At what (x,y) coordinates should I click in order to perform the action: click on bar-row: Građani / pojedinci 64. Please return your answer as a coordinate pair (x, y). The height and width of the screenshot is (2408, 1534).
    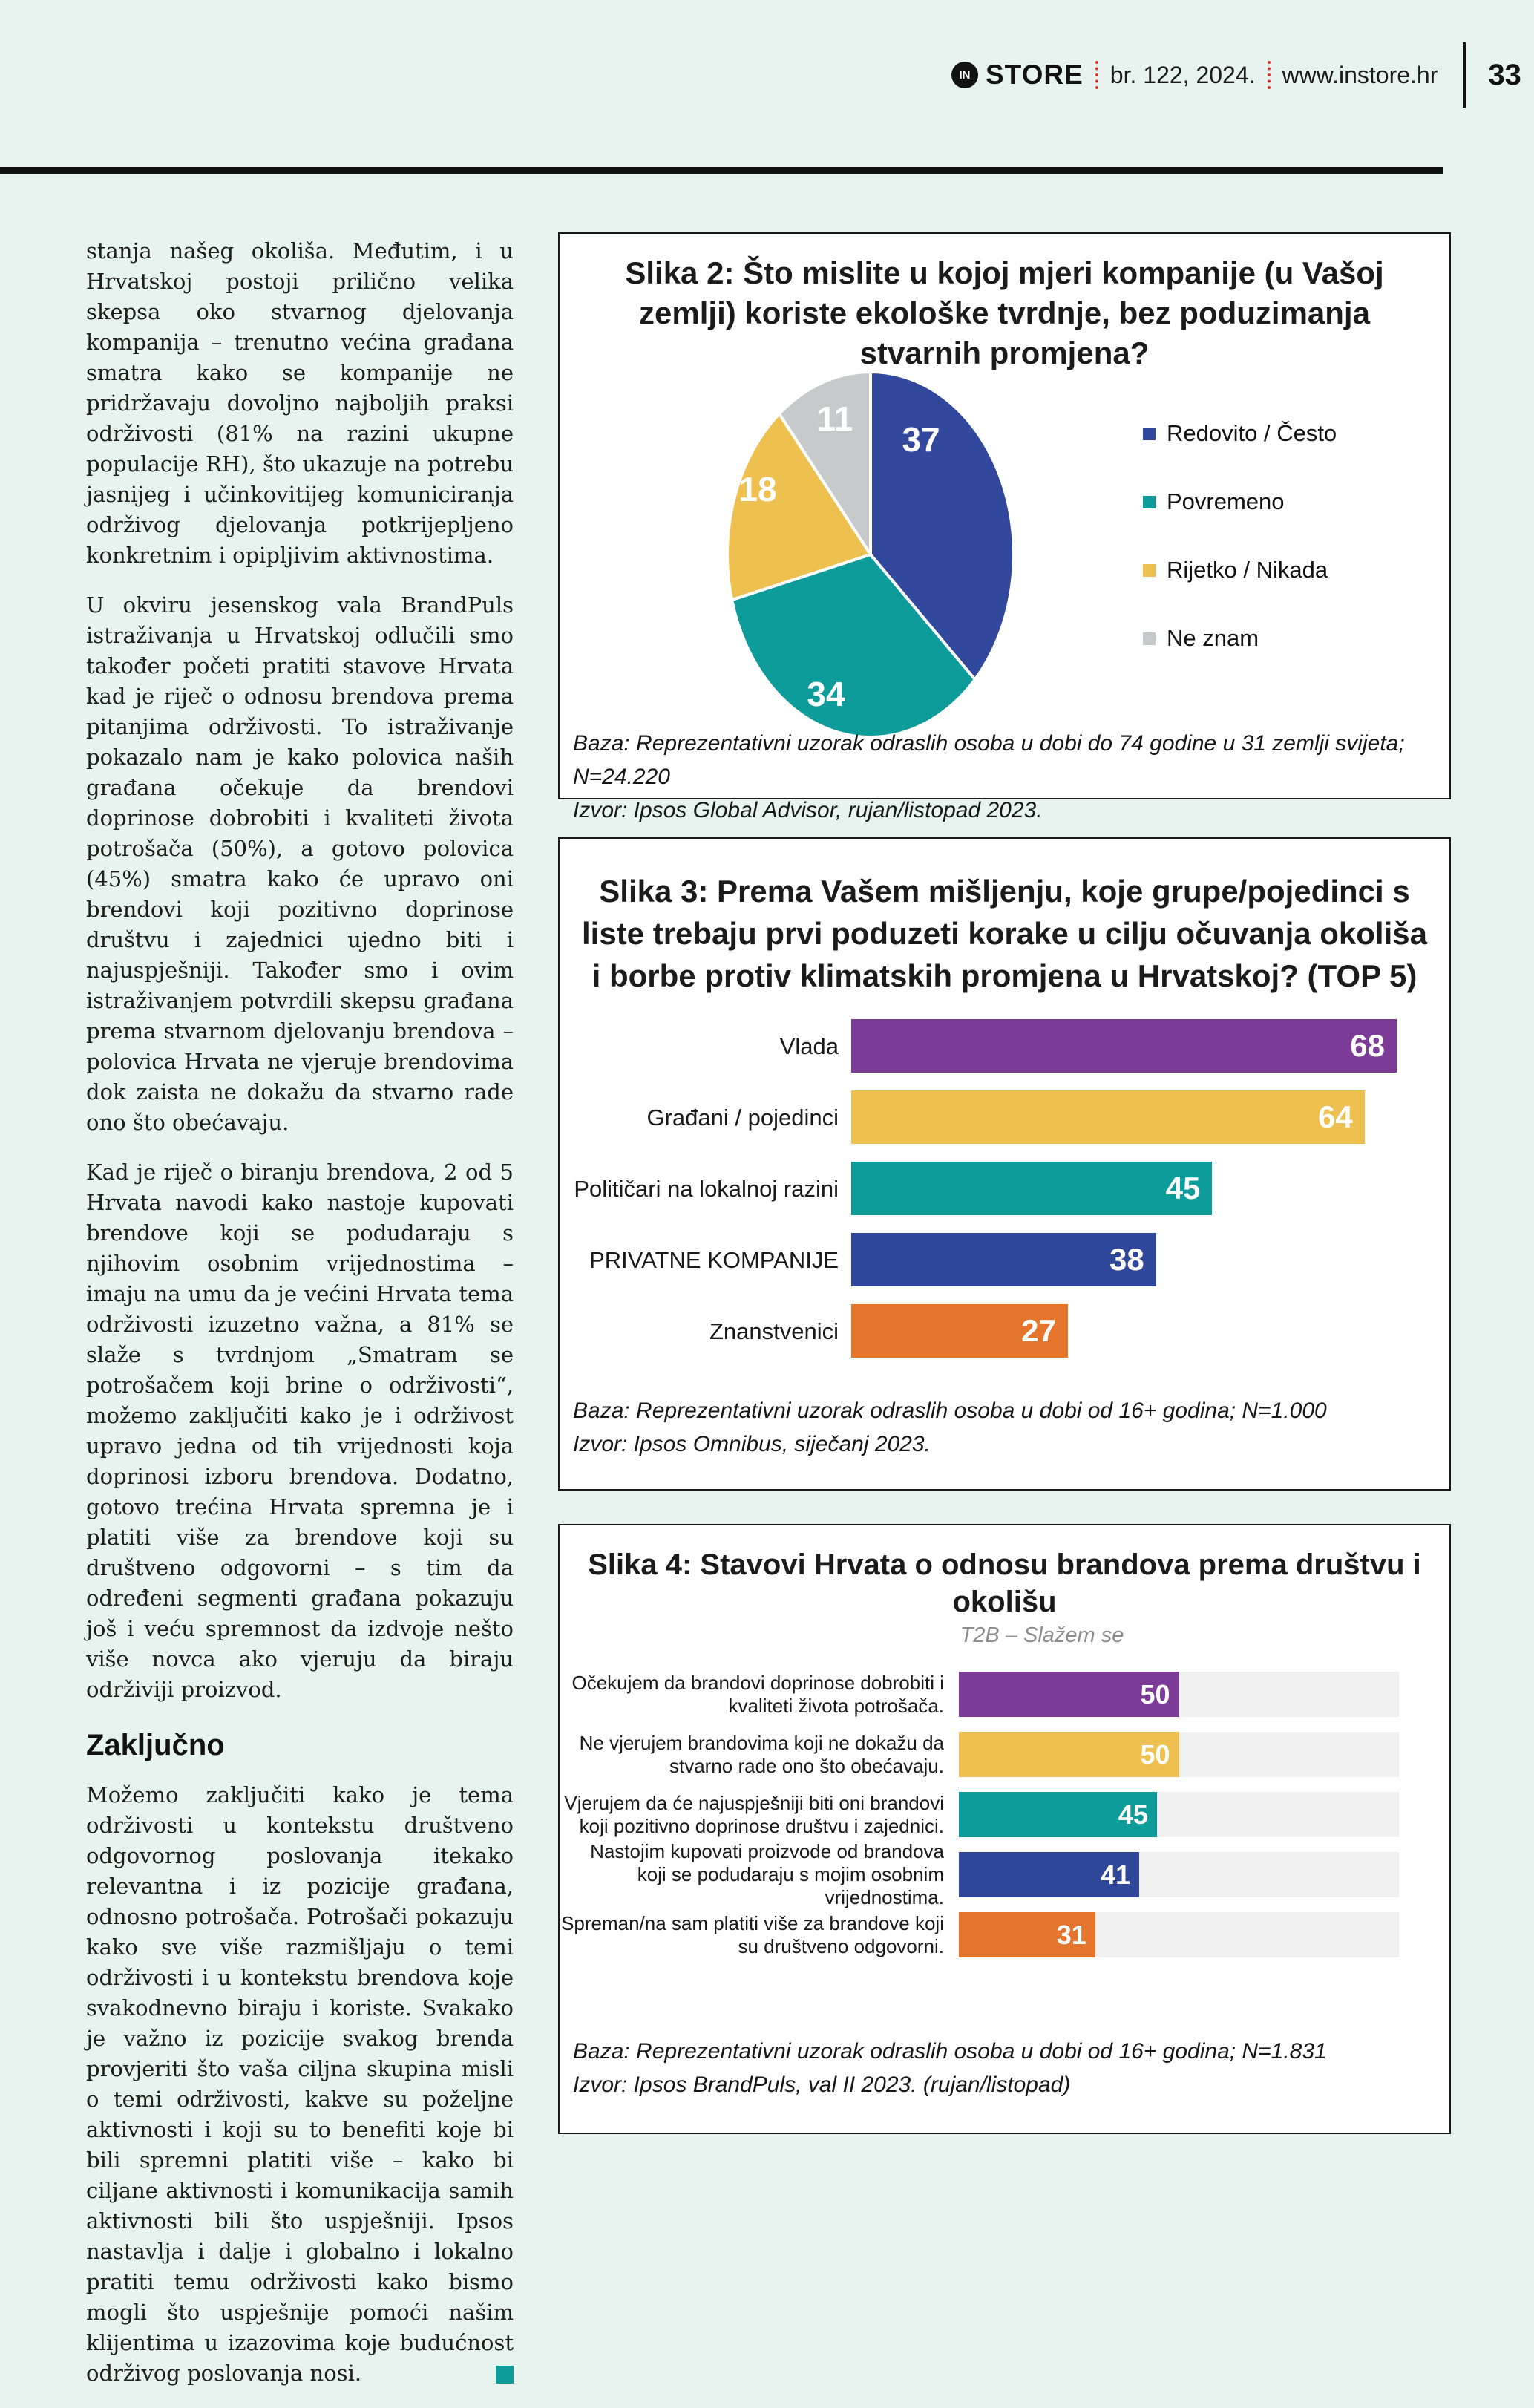
    Looking at the image, I should click on (1004, 1117).